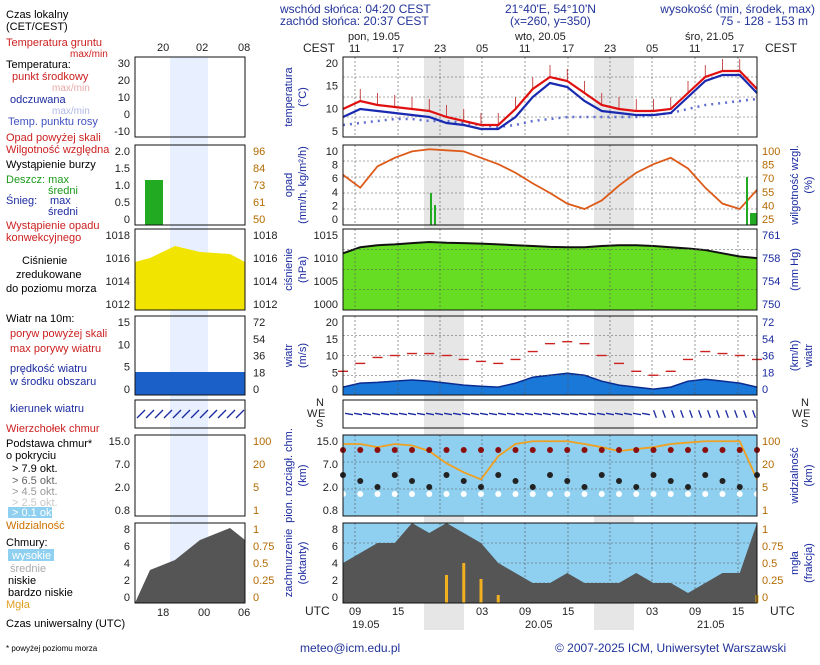 This screenshot has height=665, width=820. What do you see at coordinates (332, 152) in the screenshot?
I see `precip-ytick-0: 10` at bounding box center [332, 152].